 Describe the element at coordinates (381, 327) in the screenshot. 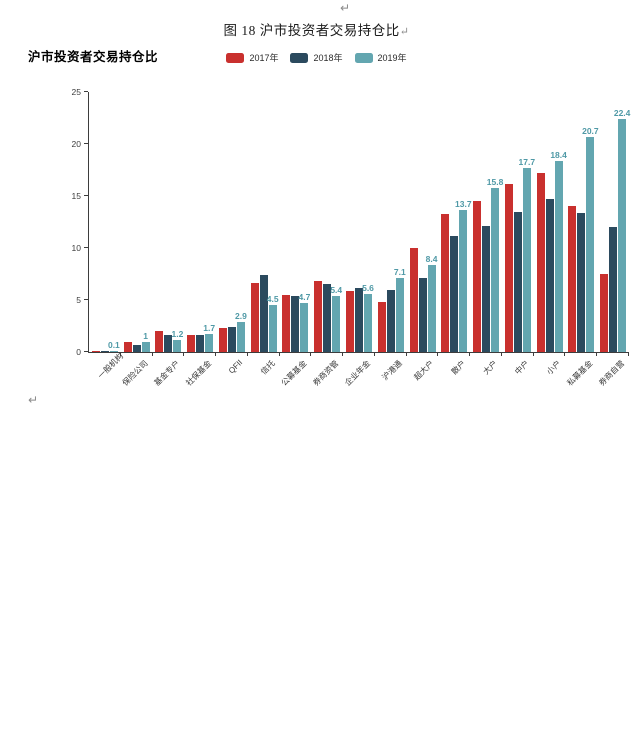

I see `bar-2017年-沪港通` at that location.